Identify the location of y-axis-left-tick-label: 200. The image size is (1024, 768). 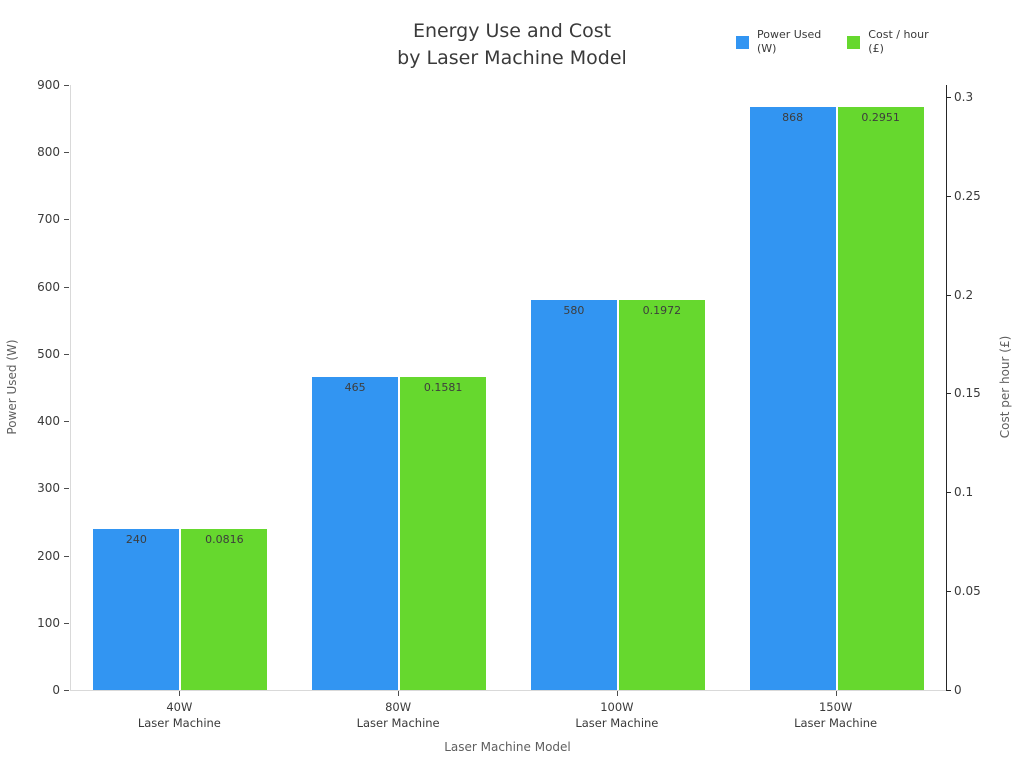
(48, 555).